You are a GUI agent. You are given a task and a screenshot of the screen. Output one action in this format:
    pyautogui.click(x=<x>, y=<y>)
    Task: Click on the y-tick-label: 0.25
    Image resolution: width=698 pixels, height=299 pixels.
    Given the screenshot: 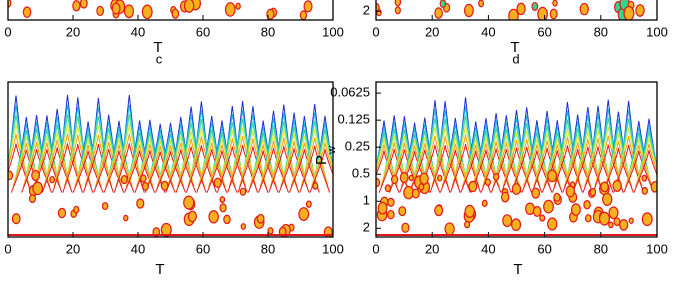 What is the action you would take?
    pyautogui.click(x=357, y=146)
    